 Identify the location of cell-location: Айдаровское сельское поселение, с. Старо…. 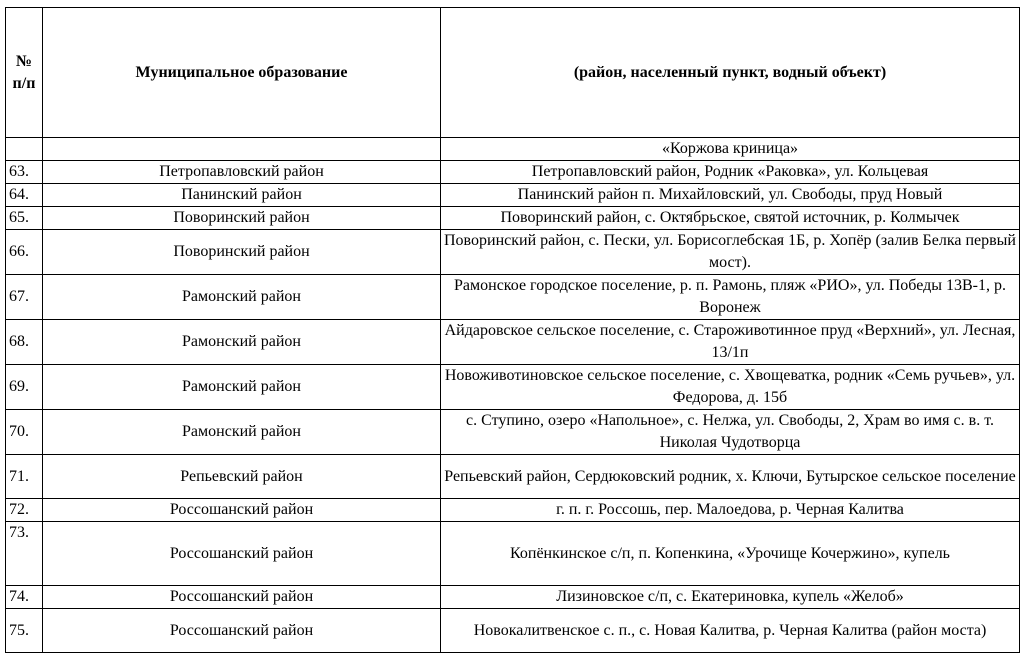
(730, 342).